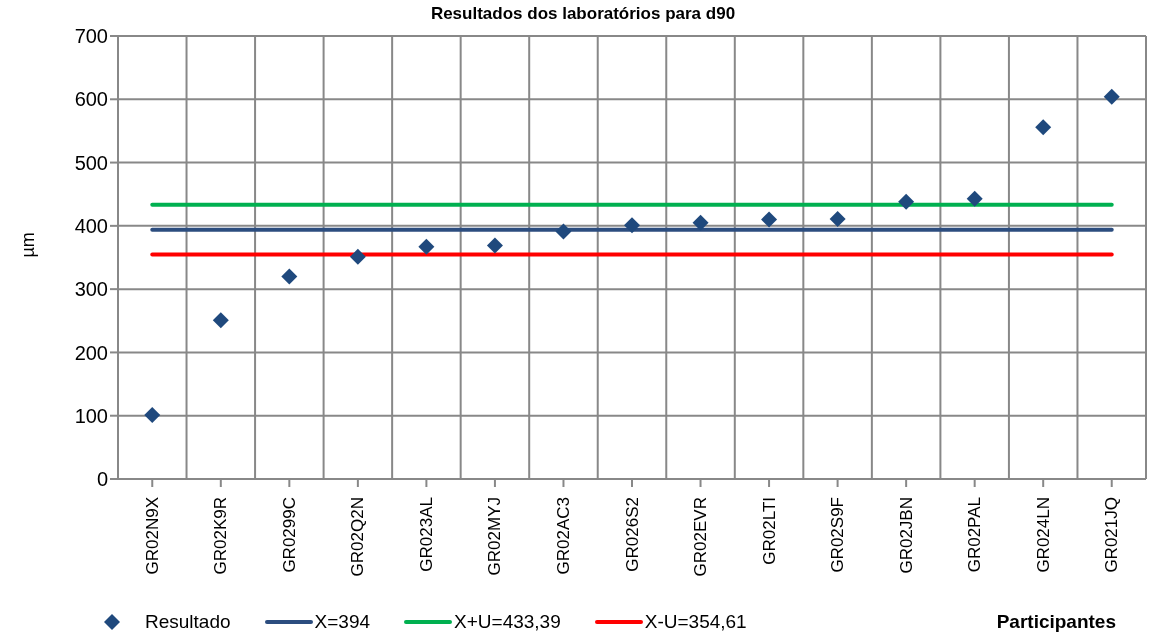 This screenshot has height=637, width=1165. What do you see at coordinates (975, 535) in the screenshot?
I see `x-tick-label: GR02PAL` at bounding box center [975, 535].